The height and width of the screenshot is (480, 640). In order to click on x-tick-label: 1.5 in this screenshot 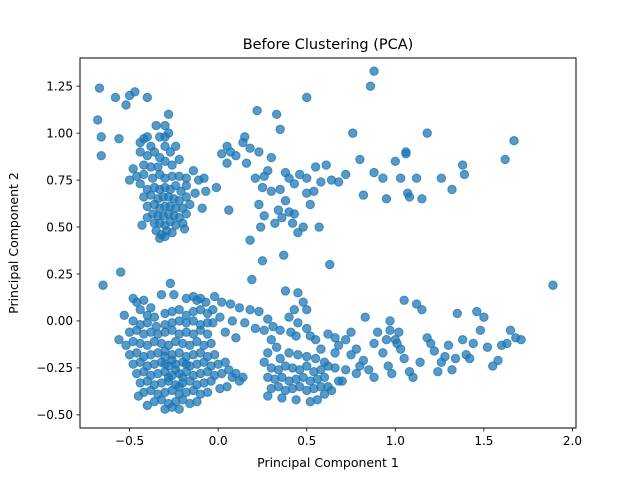, I will do `click(483, 441)`.